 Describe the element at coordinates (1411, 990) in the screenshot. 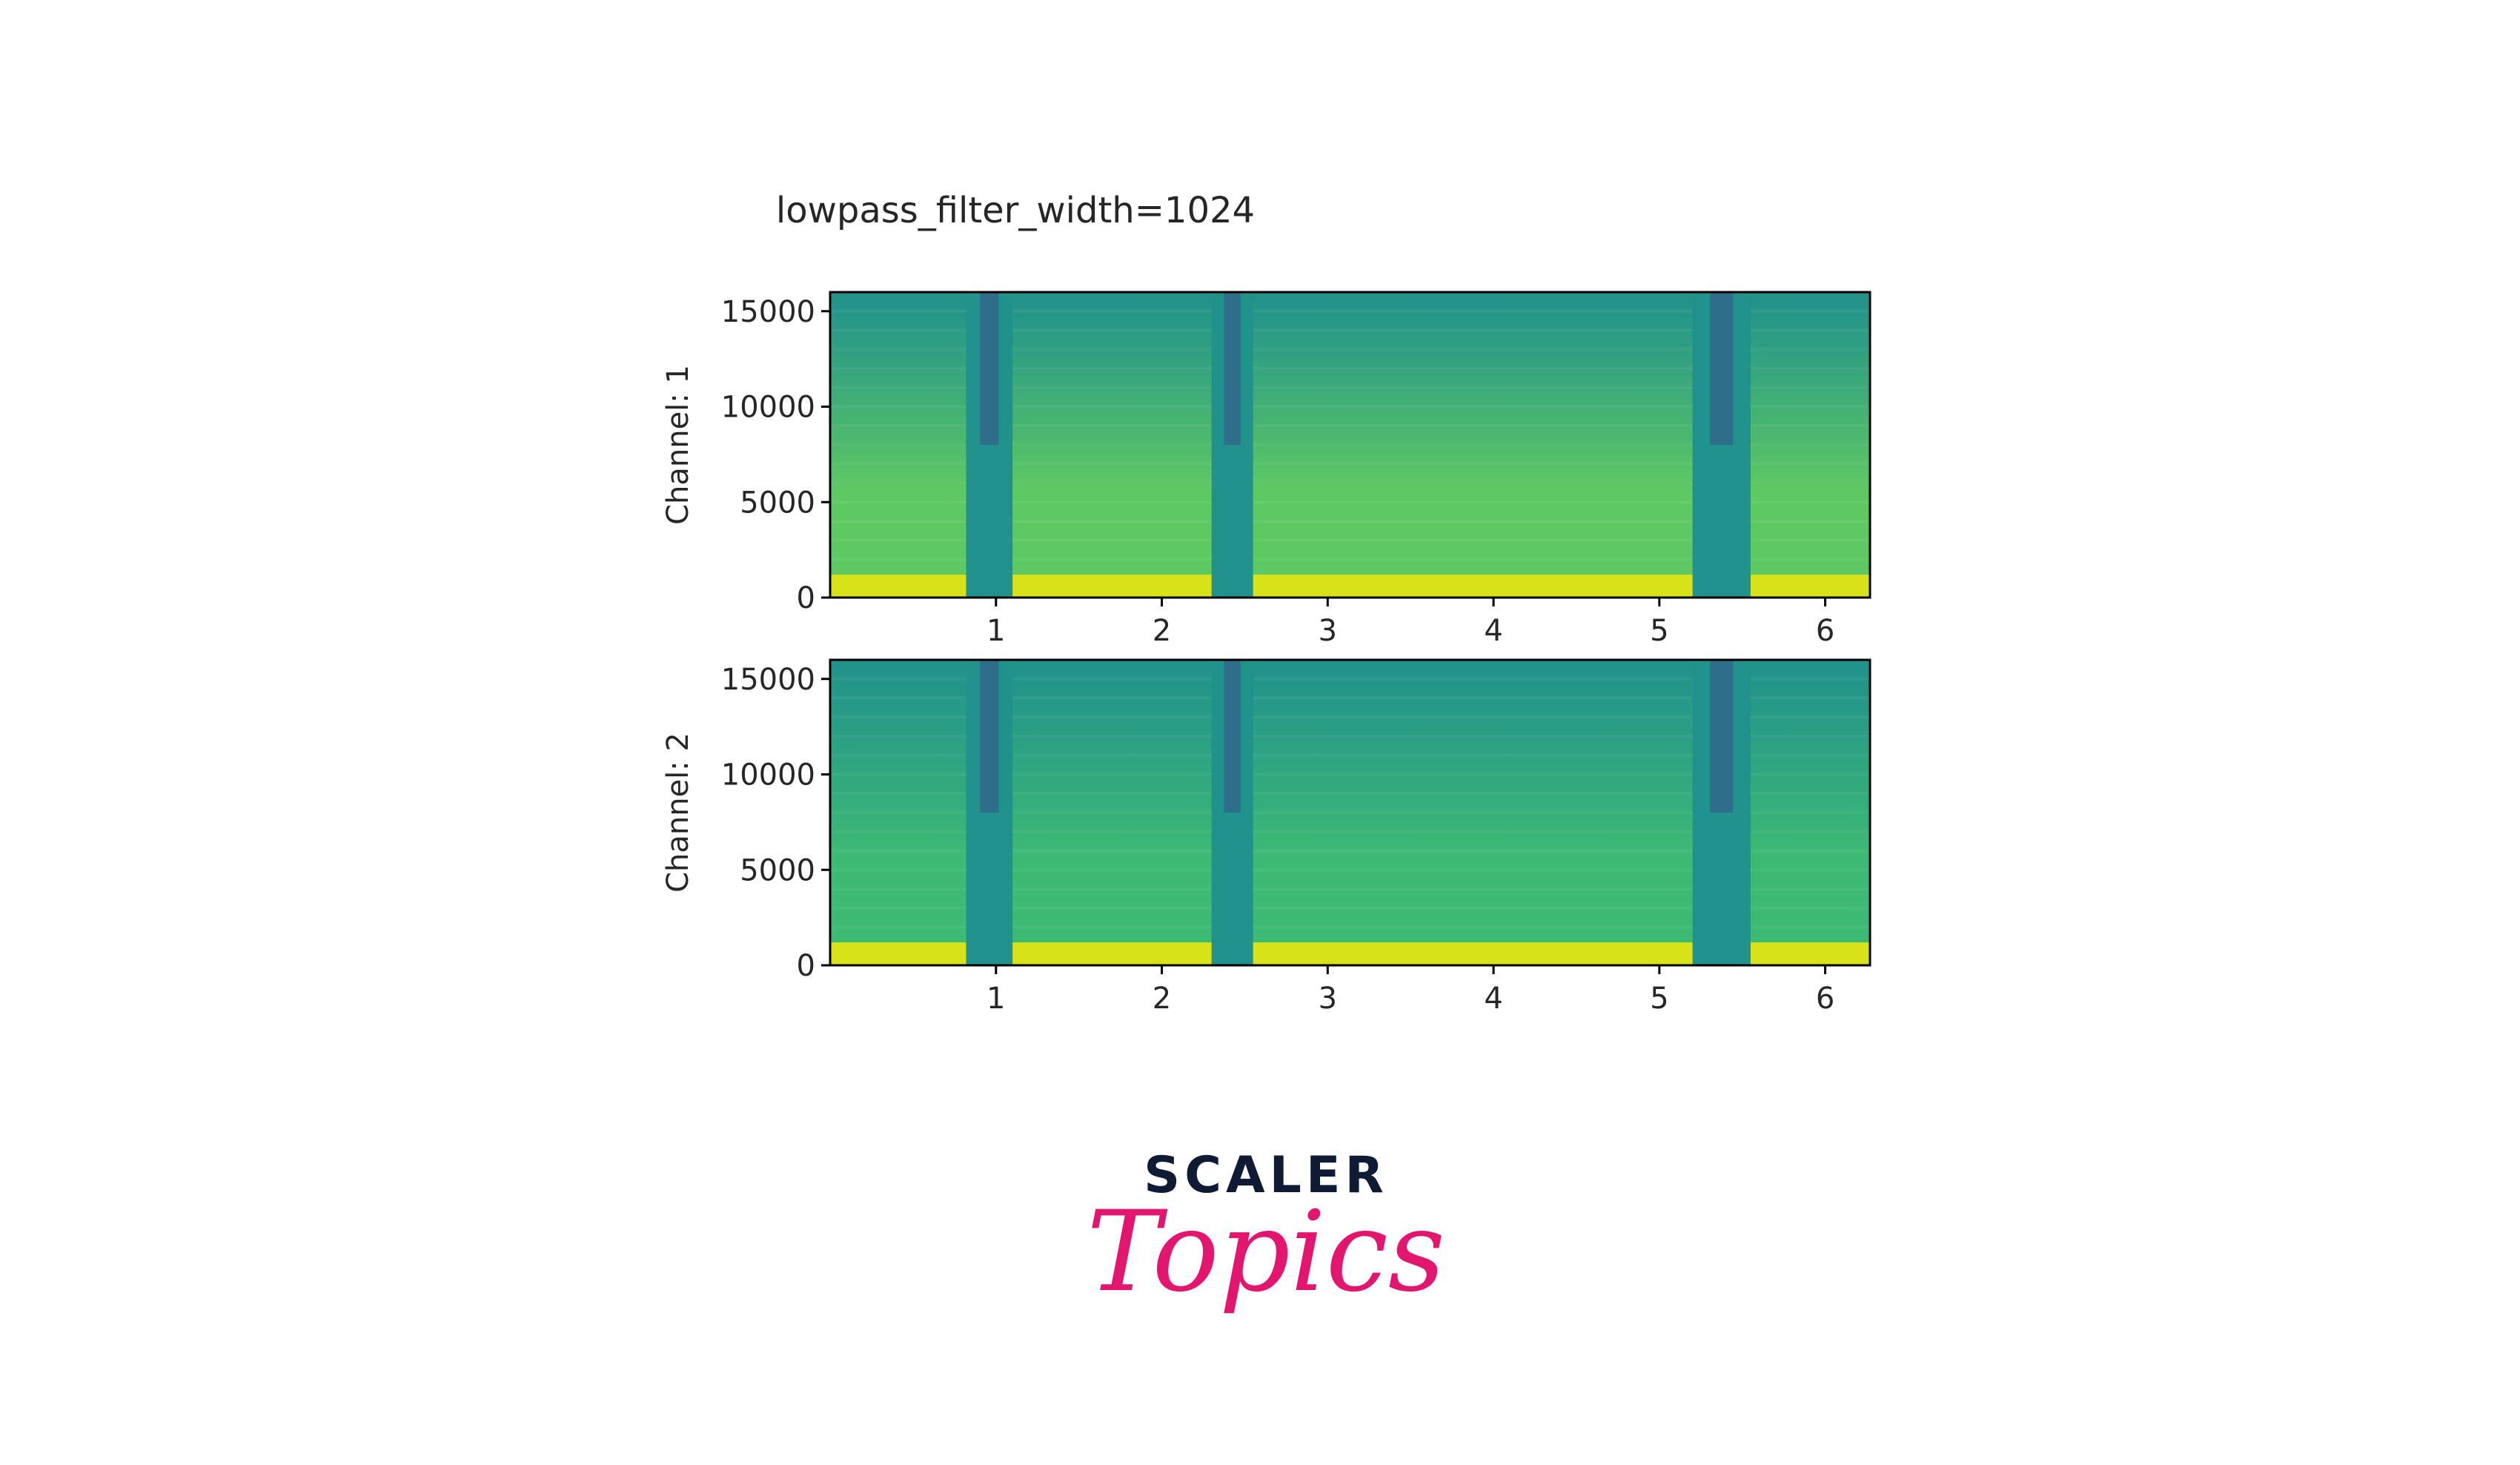

I see `channel-2-xticks: 1 2 3 4 5 6` at that location.